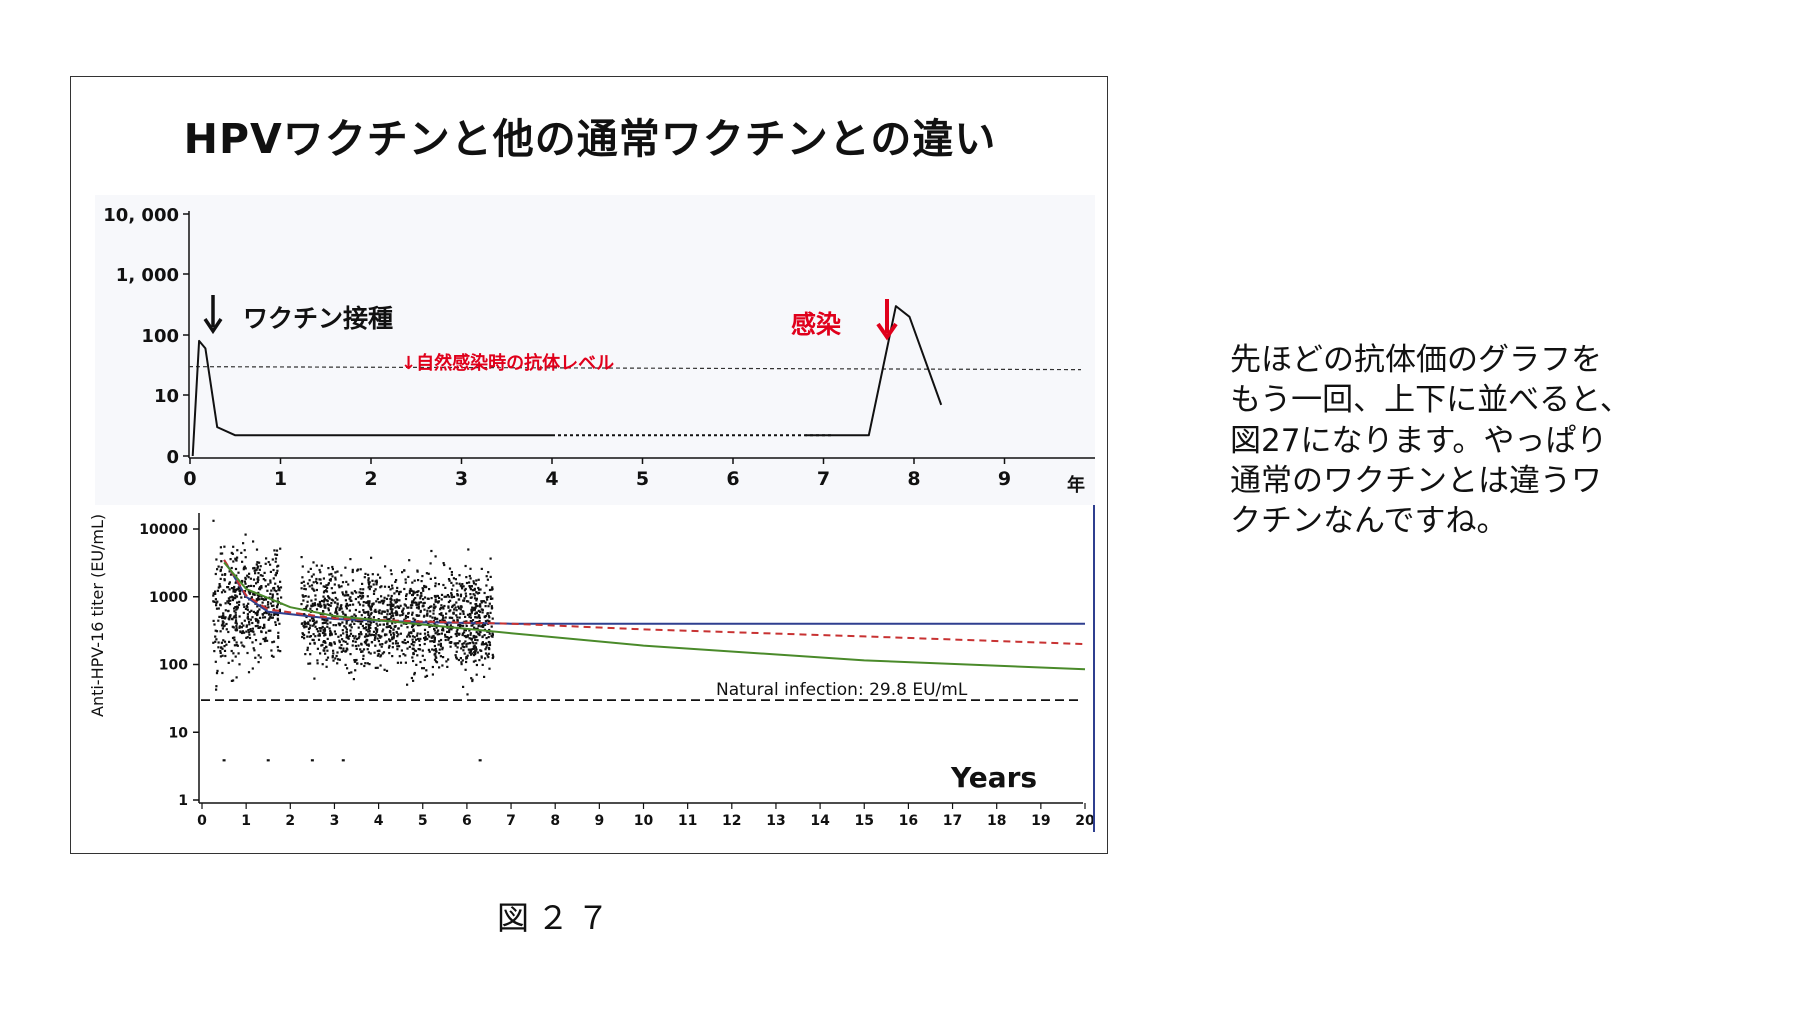 Image resolution: width=1800 pixels, height=1013 pixels. I want to click on top-series-line, so click(371, 398).